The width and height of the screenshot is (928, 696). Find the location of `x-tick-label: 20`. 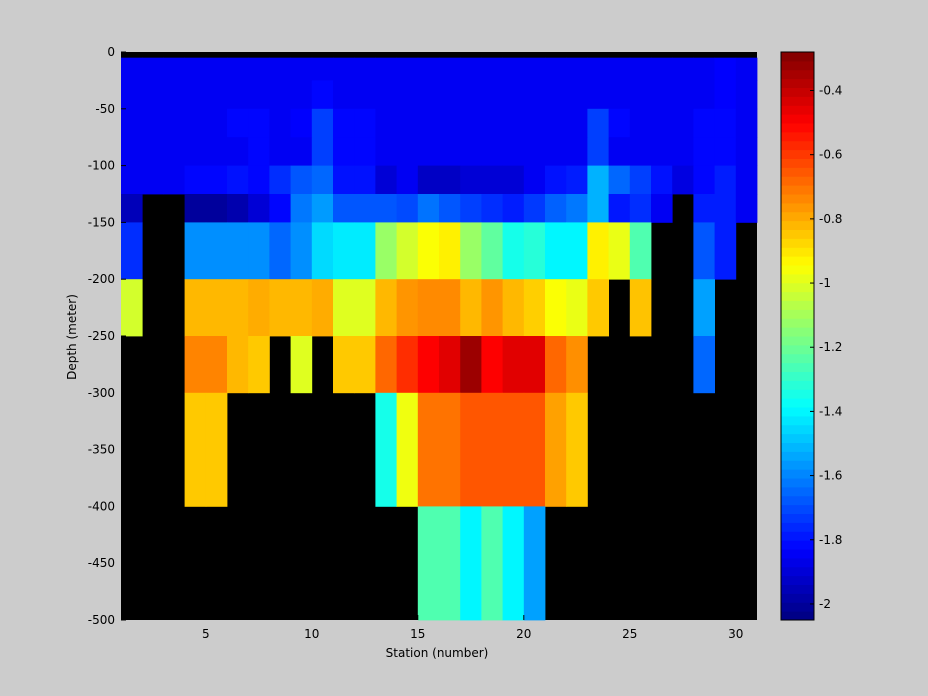

x-tick-label: 20 is located at coordinates (523, 634).